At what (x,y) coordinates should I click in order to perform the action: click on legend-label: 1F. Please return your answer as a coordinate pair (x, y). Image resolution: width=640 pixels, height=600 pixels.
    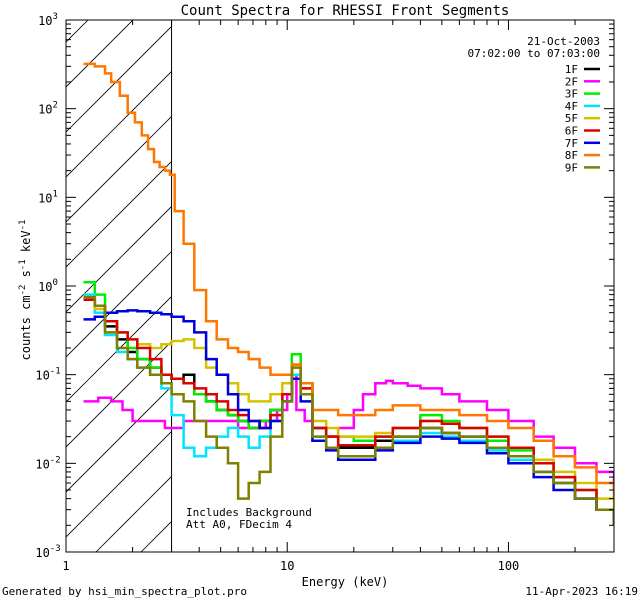
    Looking at the image, I should click on (571, 69).